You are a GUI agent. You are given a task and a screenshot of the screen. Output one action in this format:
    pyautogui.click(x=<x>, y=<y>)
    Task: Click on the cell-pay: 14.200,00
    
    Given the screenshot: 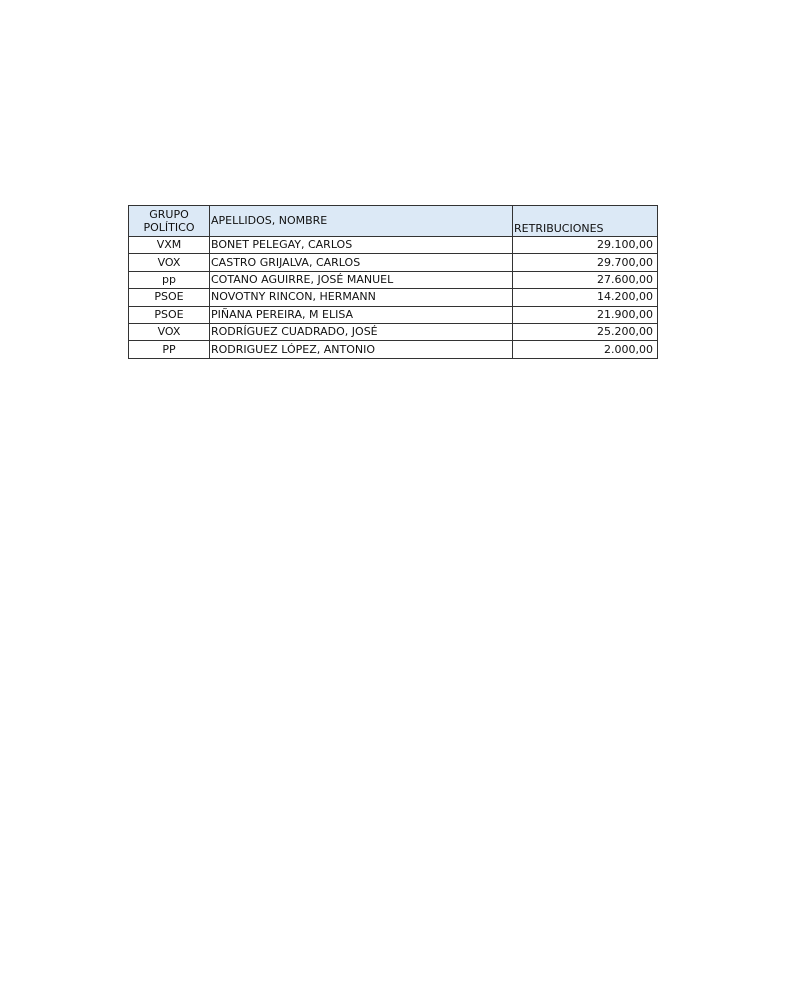 What is the action you would take?
    pyautogui.click(x=585, y=297)
    